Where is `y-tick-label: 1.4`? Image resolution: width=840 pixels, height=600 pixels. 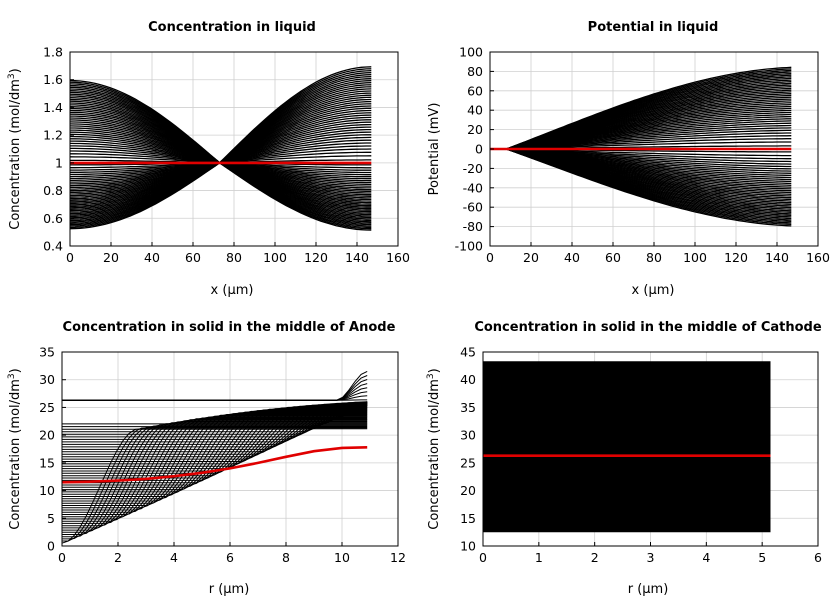 y-tick-label: 1.4 is located at coordinates (53, 107).